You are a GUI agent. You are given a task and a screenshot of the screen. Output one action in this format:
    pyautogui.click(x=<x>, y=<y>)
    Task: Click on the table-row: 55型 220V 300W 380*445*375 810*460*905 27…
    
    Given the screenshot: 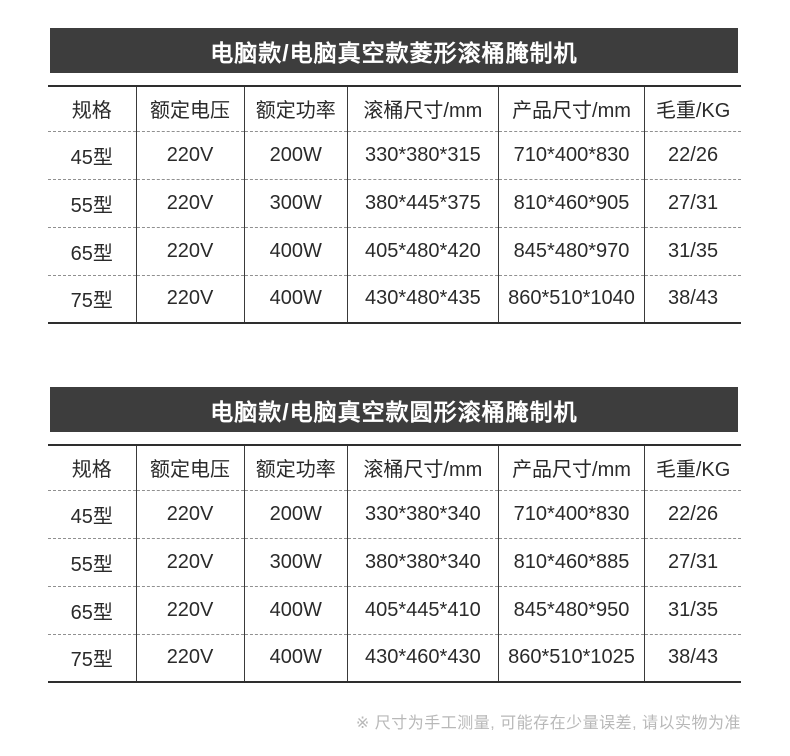 What is the action you would take?
    pyautogui.click(x=394, y=203)
    